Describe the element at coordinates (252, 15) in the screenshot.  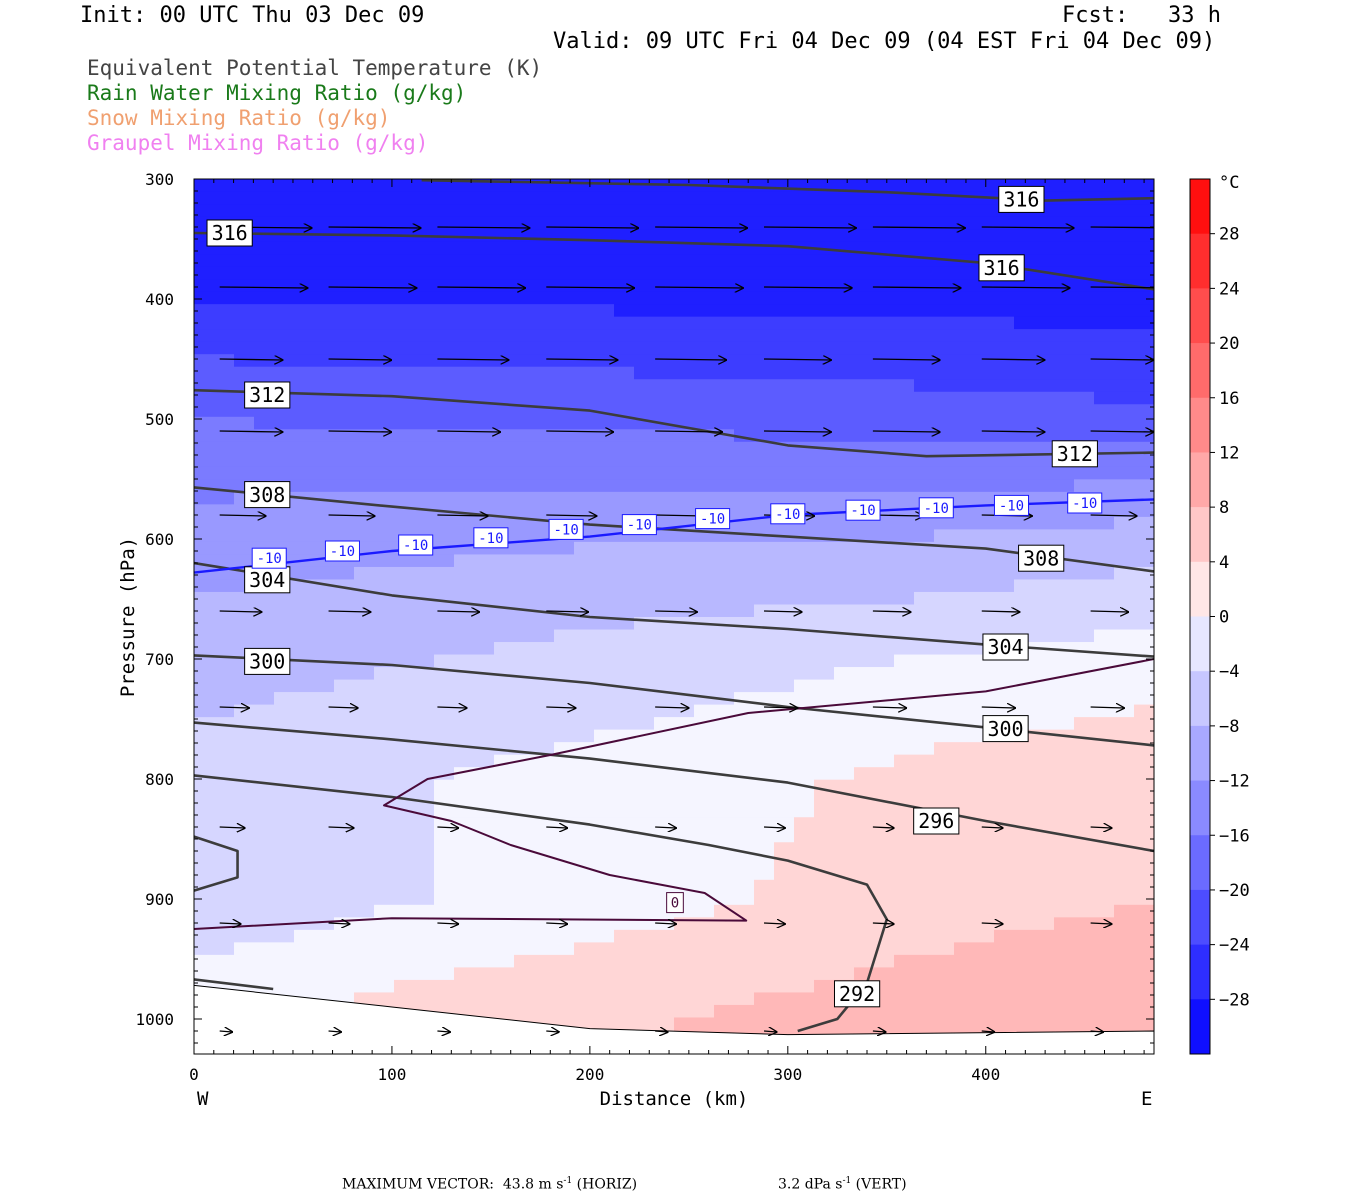
I see `init-time: Init: 00 UTC Thu 03 Dec 09` at that location.